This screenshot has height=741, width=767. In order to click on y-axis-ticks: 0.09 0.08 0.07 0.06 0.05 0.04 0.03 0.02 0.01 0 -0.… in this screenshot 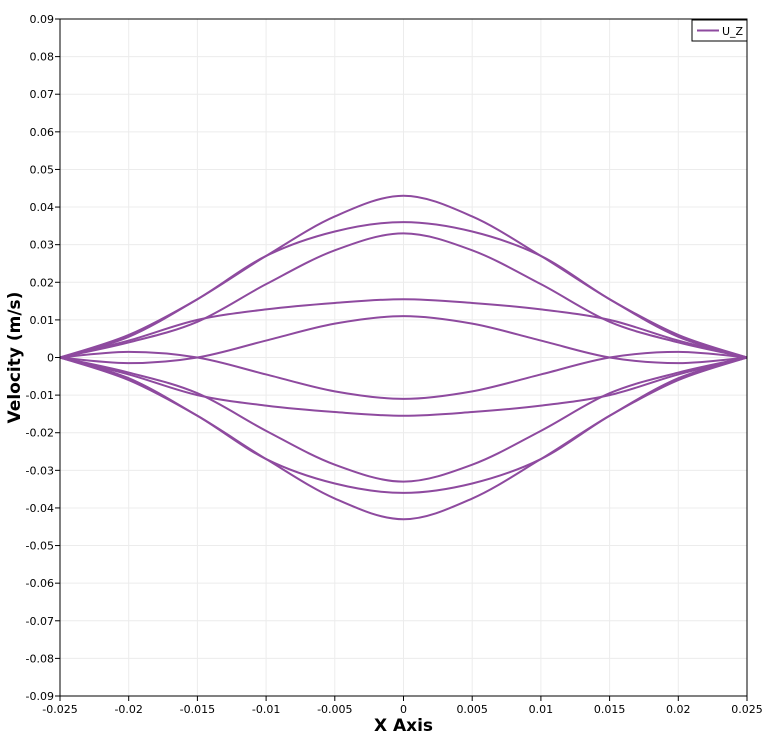, I will do `click(43, 358)`.